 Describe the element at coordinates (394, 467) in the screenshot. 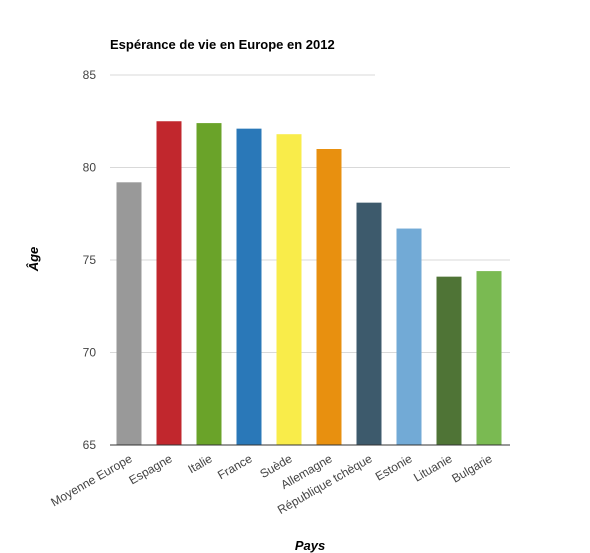

I see `x-tick-label: Estonie` at that location.